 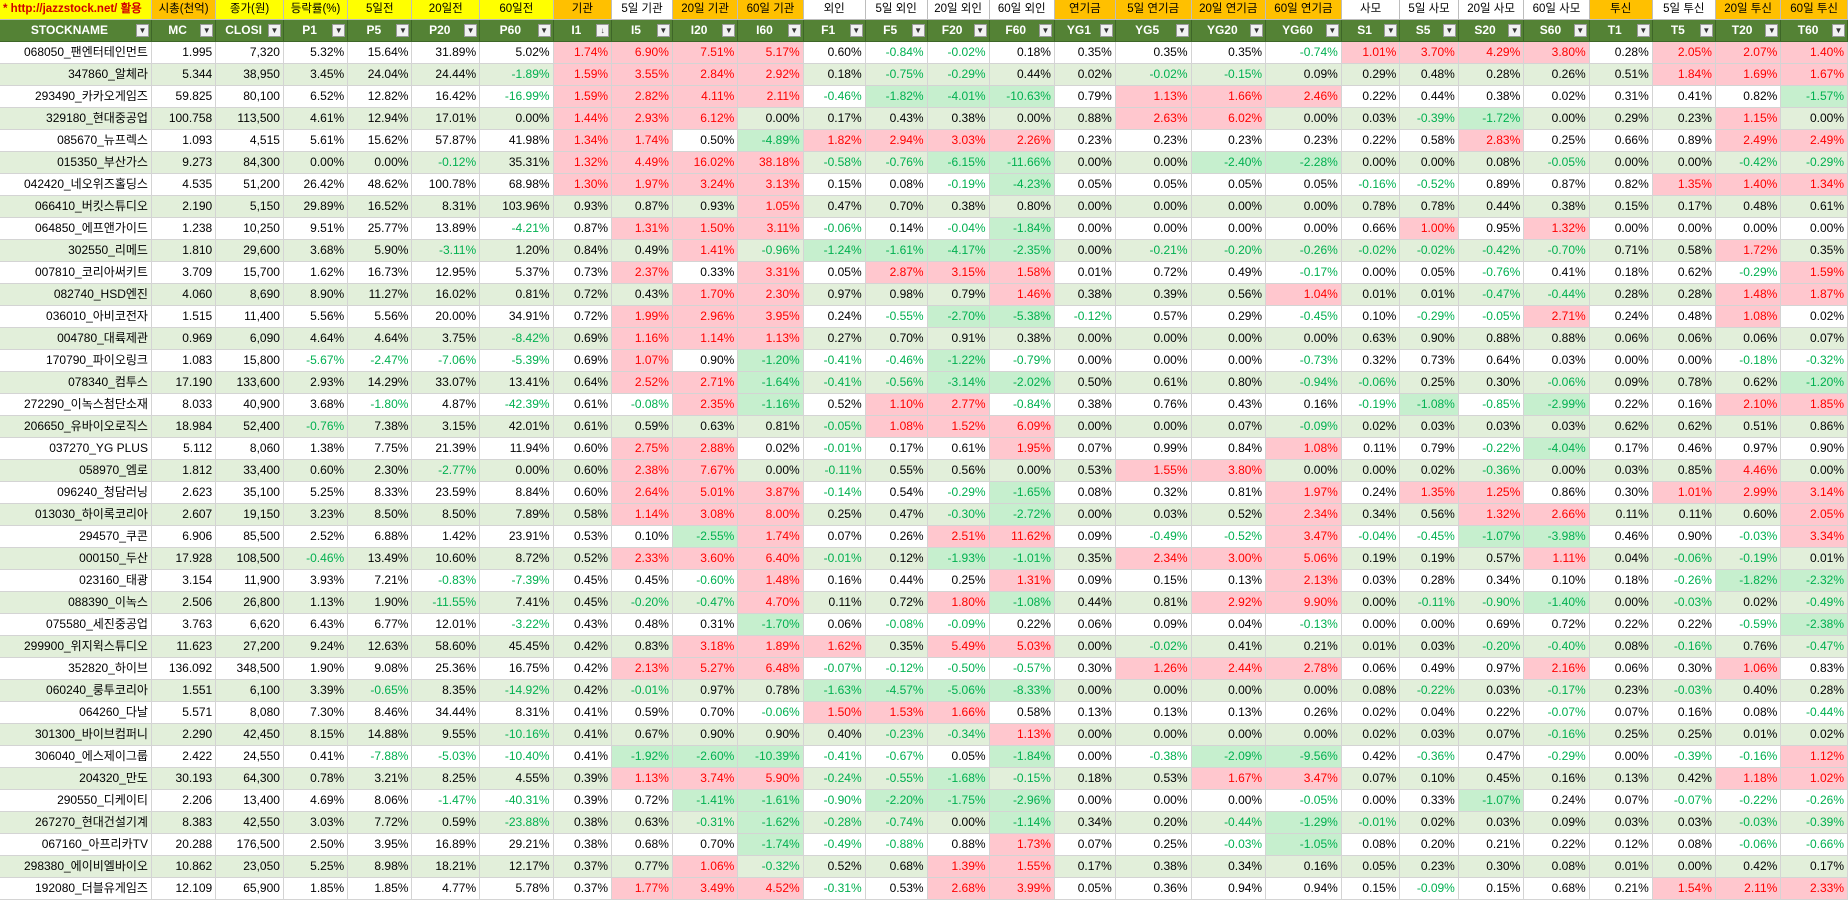 What do you see at coordinates (705, 140) in the screenshot?
I see `cell-i20: 0.50%` at bounding box center [705, 140].